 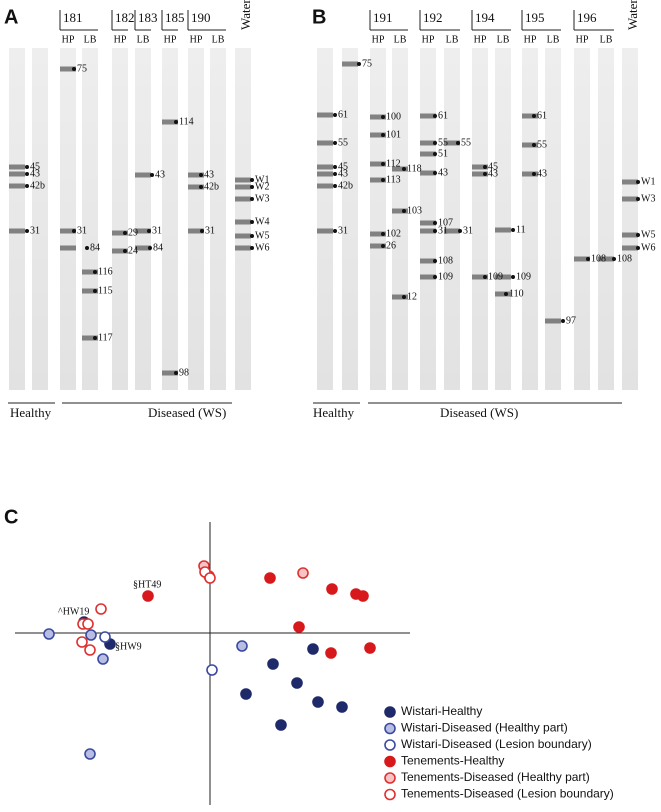 I want to click on band-label: 45, so click(x=493, y=166).